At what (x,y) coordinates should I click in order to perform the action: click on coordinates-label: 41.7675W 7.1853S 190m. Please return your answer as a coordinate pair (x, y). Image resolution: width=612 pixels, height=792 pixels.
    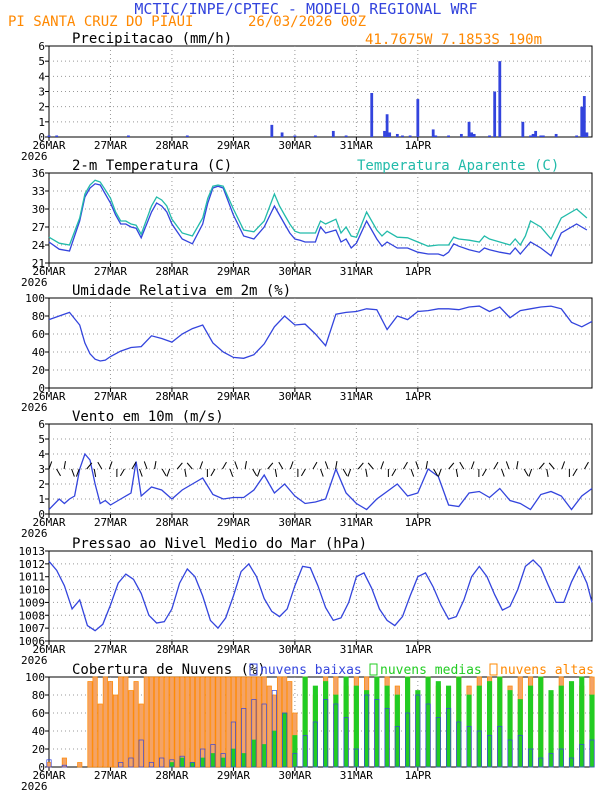
    Looking at the image, I should click on (453, 40).